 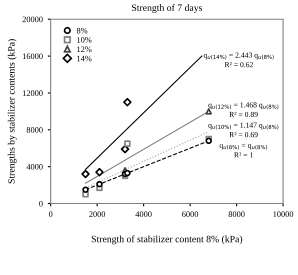 I want to click on x-axis-title: Strength of stabilizer content 8% (kPa), so click(x=167, y=239).